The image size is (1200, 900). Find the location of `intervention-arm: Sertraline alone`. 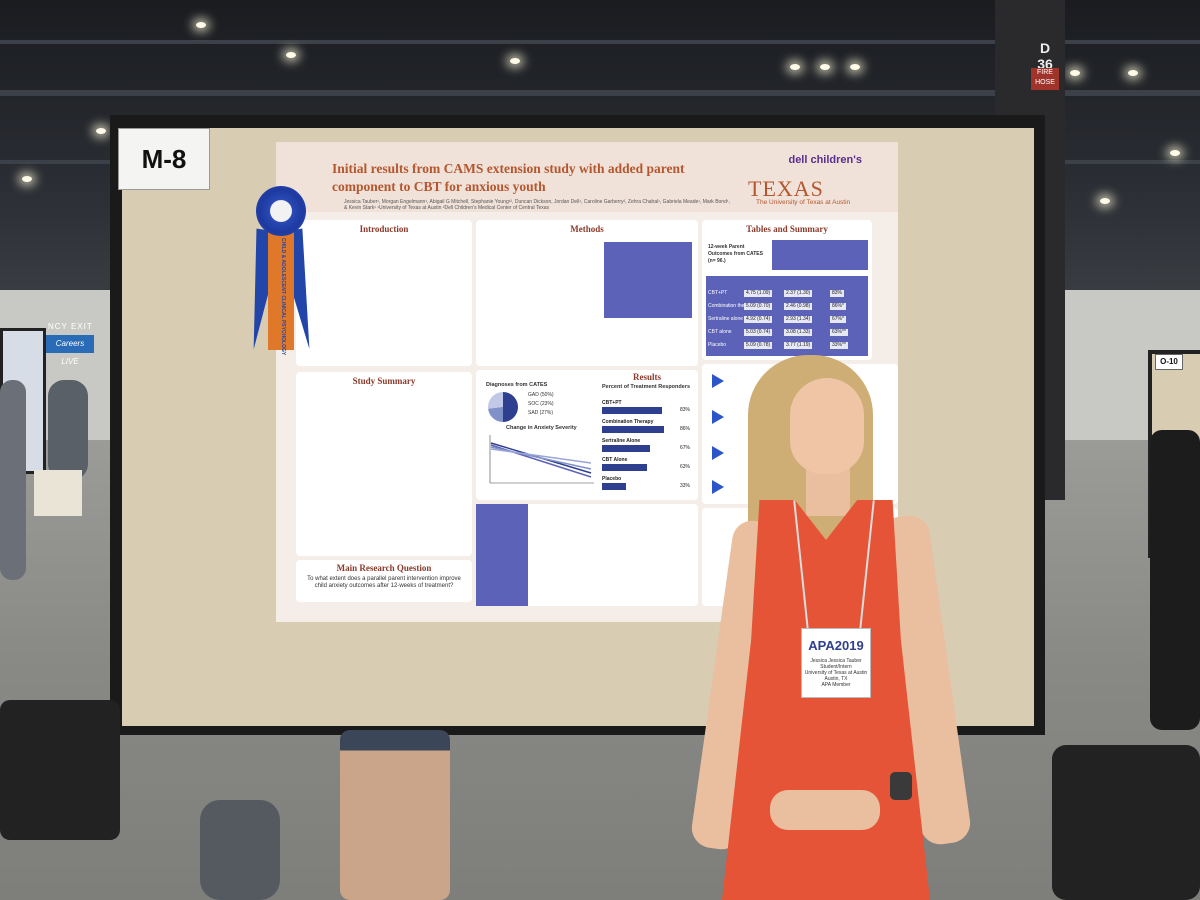

intervention-arm: Sertraline alone is located at coordinates (726, 319).